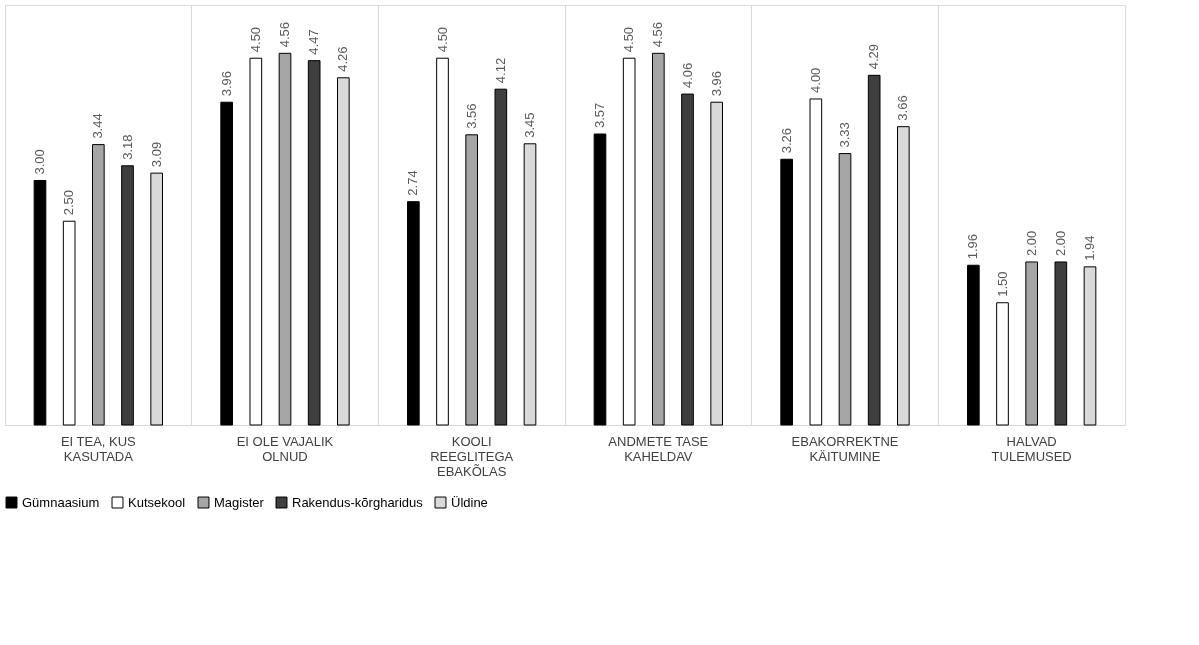 The width and height of the screenshot is (1199, 645). What do you see at coordinates (314, 42) in the screenshot?
I see `data-label: 4.47` at bounding box center [314, 42].